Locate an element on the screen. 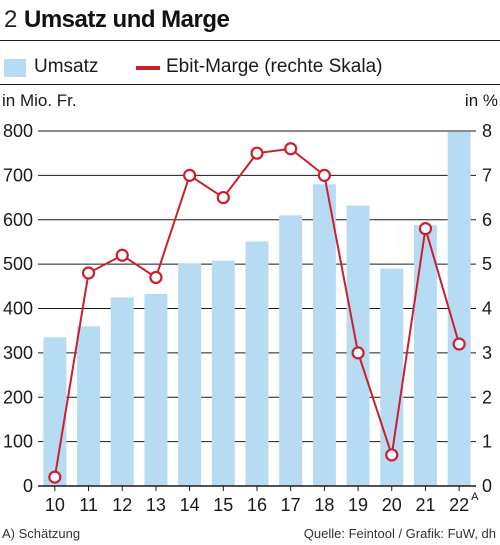 The width and height of the screenshot is (500, 545). y-left-tick-label: 500 is located at coordinates (18, 264).